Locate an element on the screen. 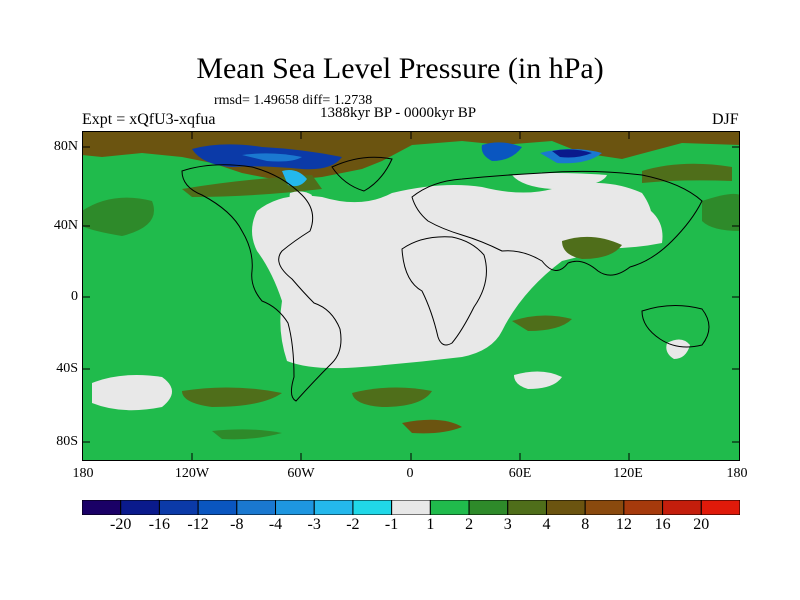 This screenshot has width=800, height=600. siberian-negative-core is located at coordinates (572, 153).